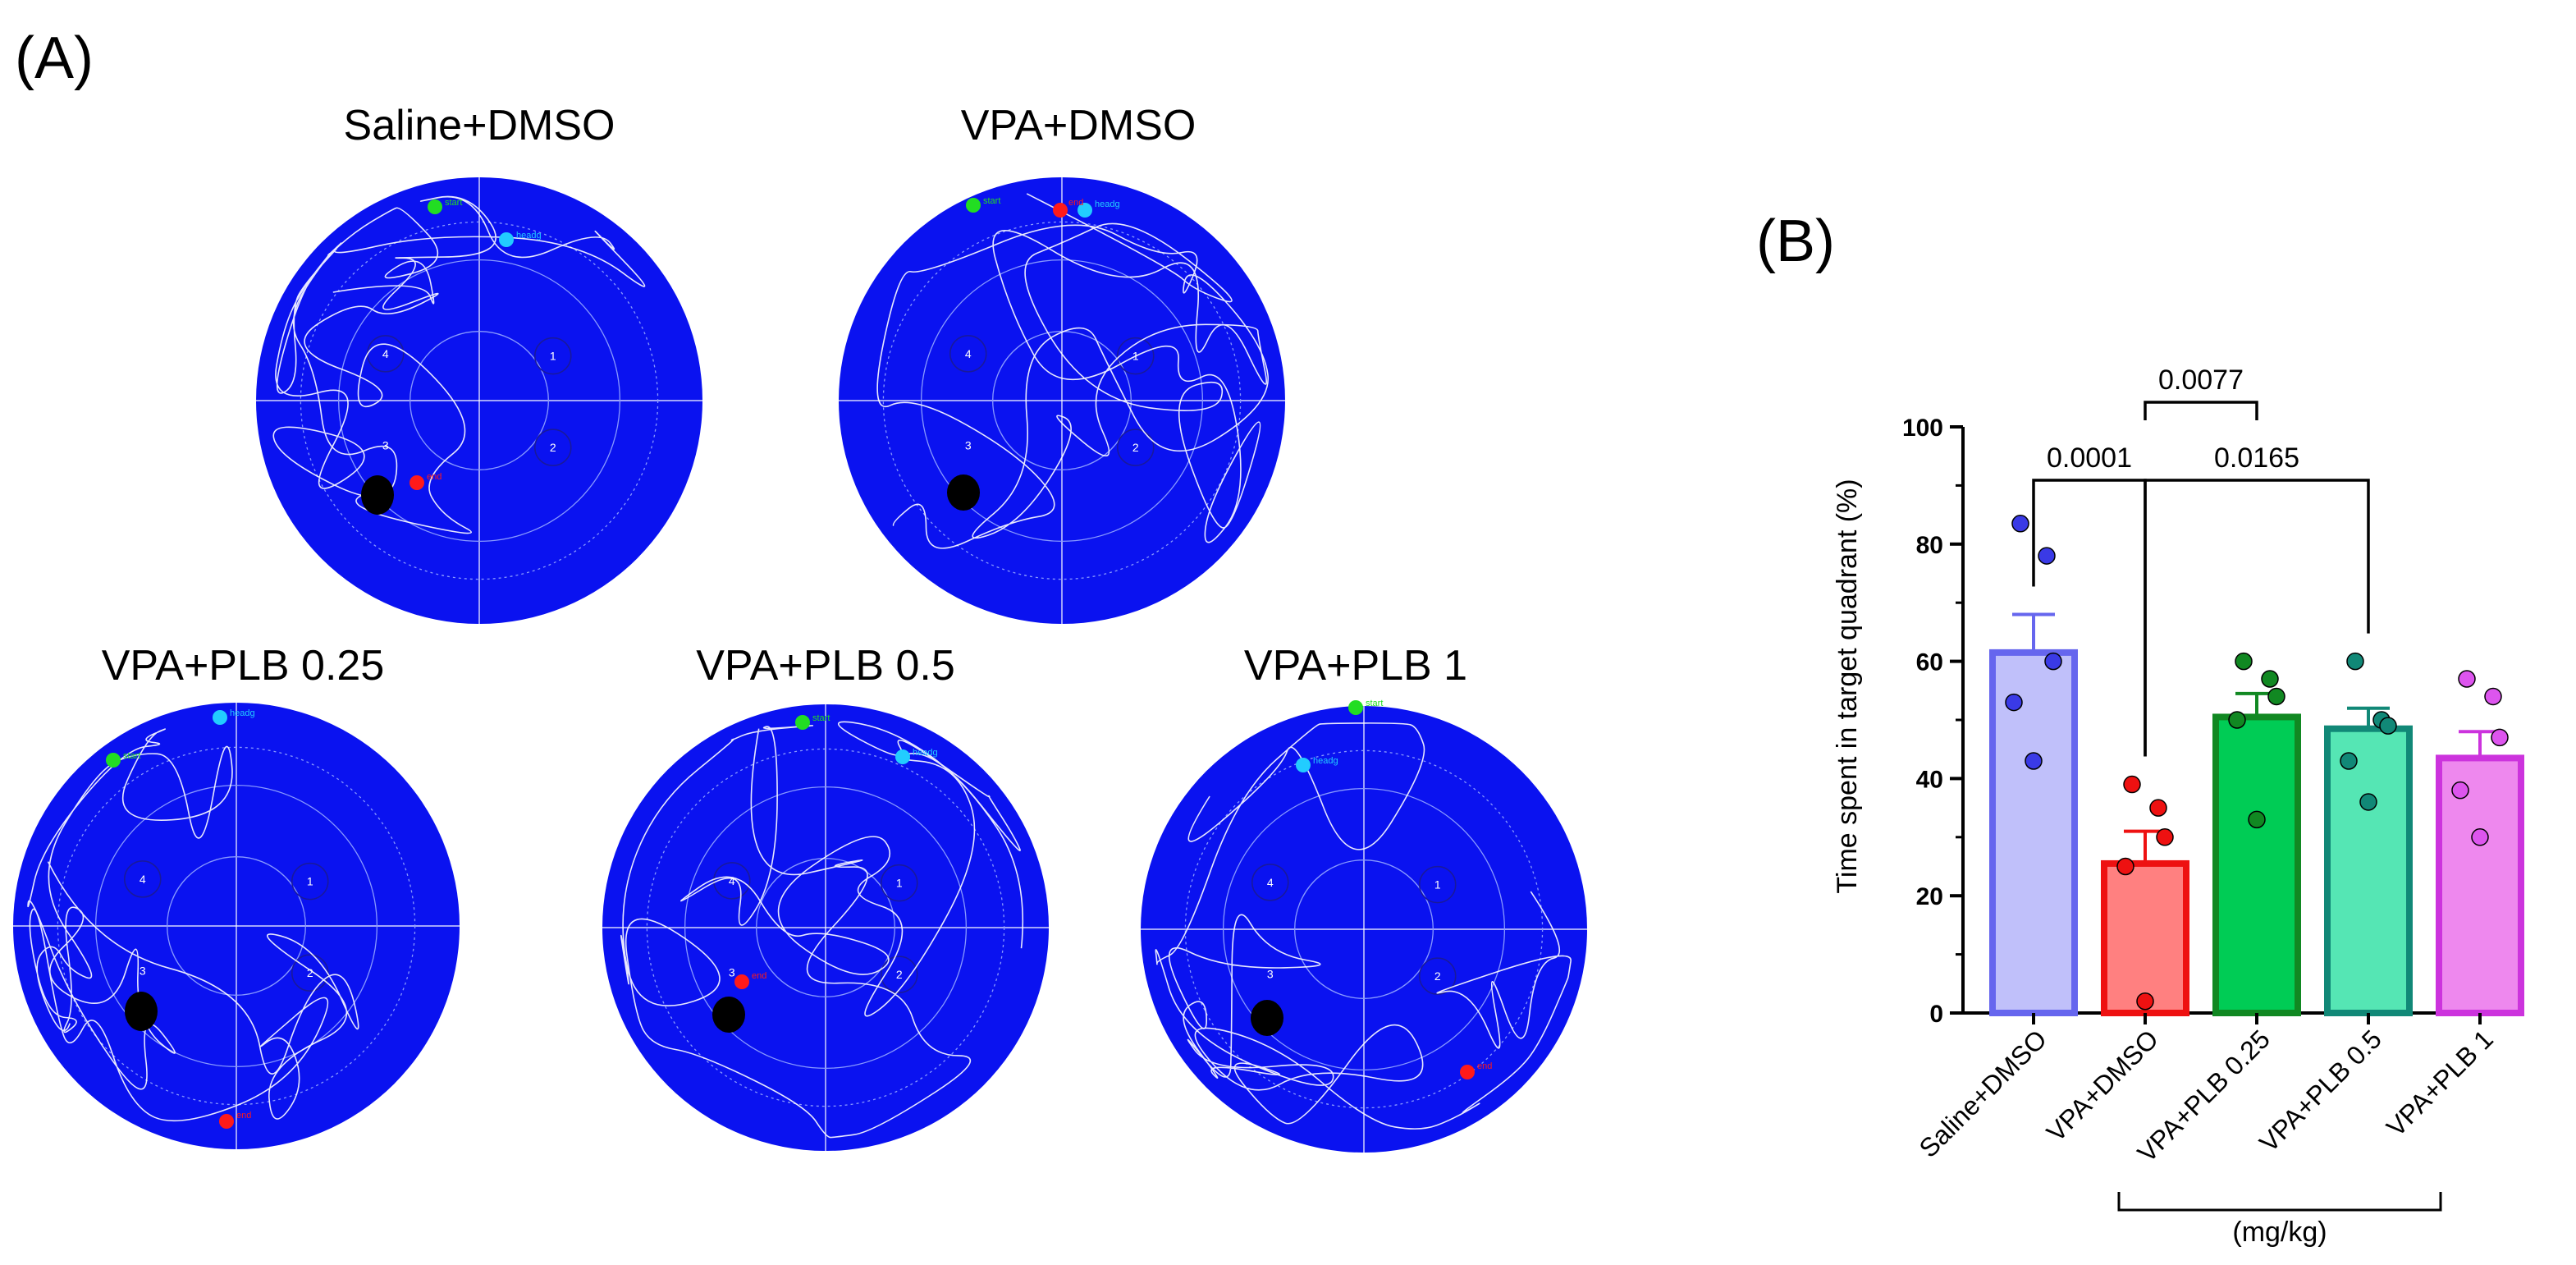 The image size is (2576, 1265). What do you see at coordinates (1929, 897) in the screenshot?
I see `y-tick-label: 20` at bounding box center [1929, 897].